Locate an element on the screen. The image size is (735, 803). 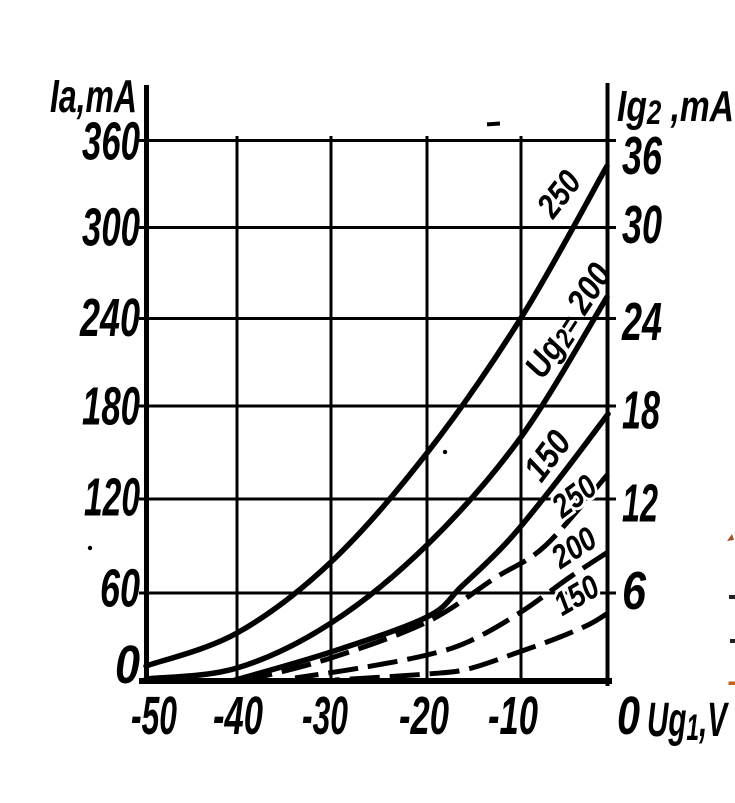
svg-text: 6 is located at coordinates (634, 591).